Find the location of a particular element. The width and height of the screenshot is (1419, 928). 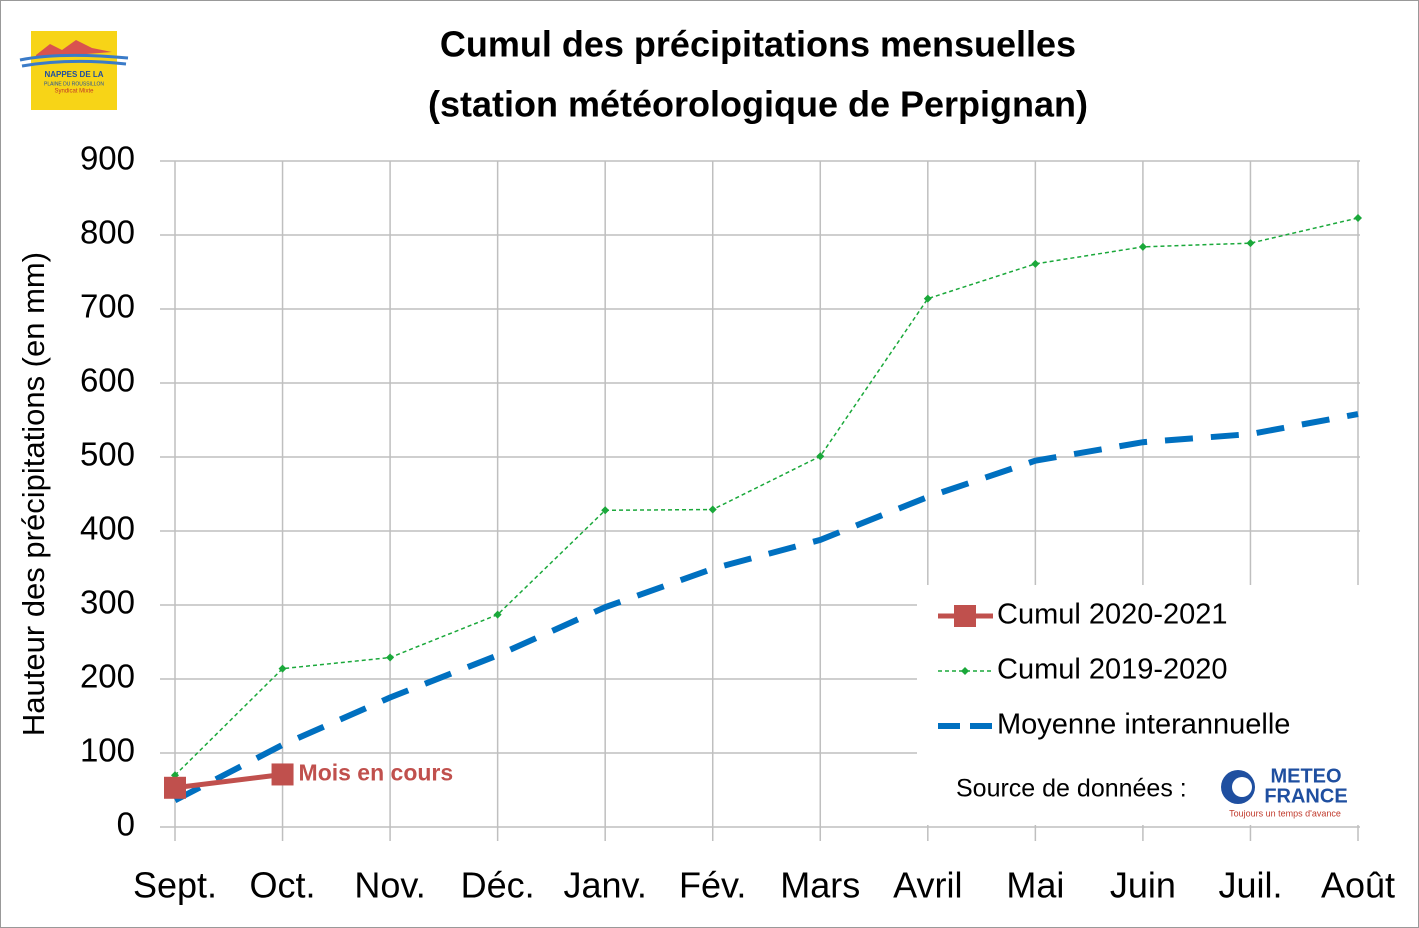

y-tick-label: 700 is located at coordinates (107, 306).